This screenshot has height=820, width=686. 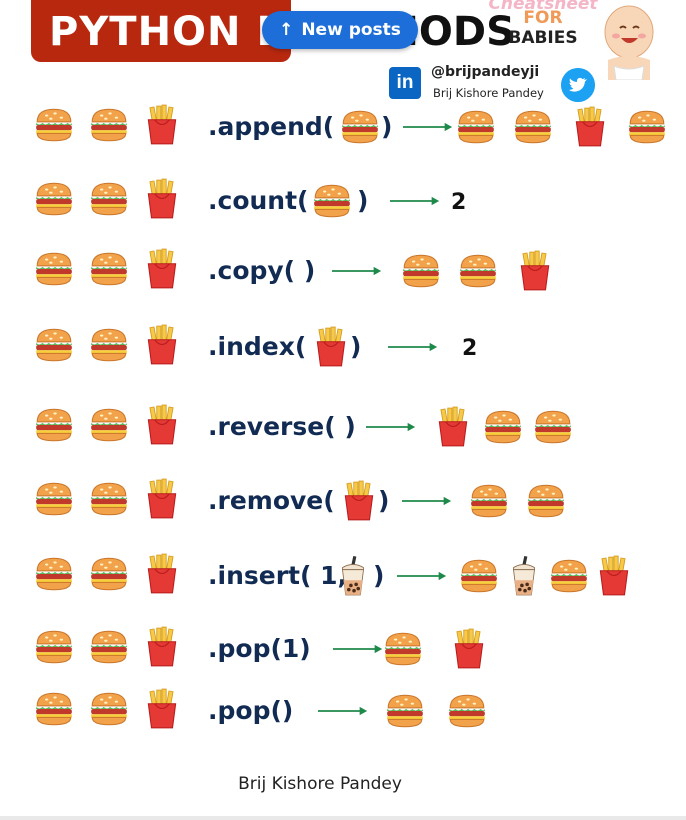 I want to click on title-banner: PYTHON LIST, so click(x=161, y=31).